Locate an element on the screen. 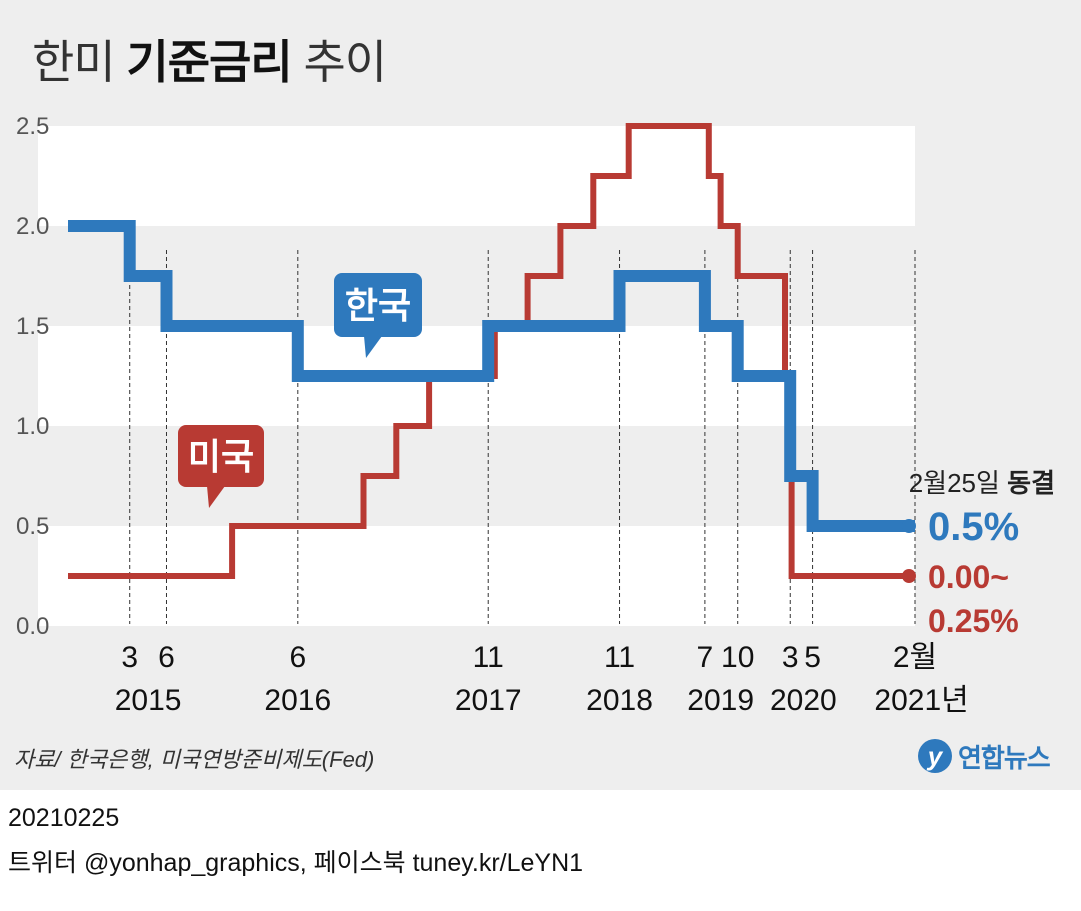 This screenshot has width=1081, height=911. month-tick-label: 7 is located at coordinates (705, 657).